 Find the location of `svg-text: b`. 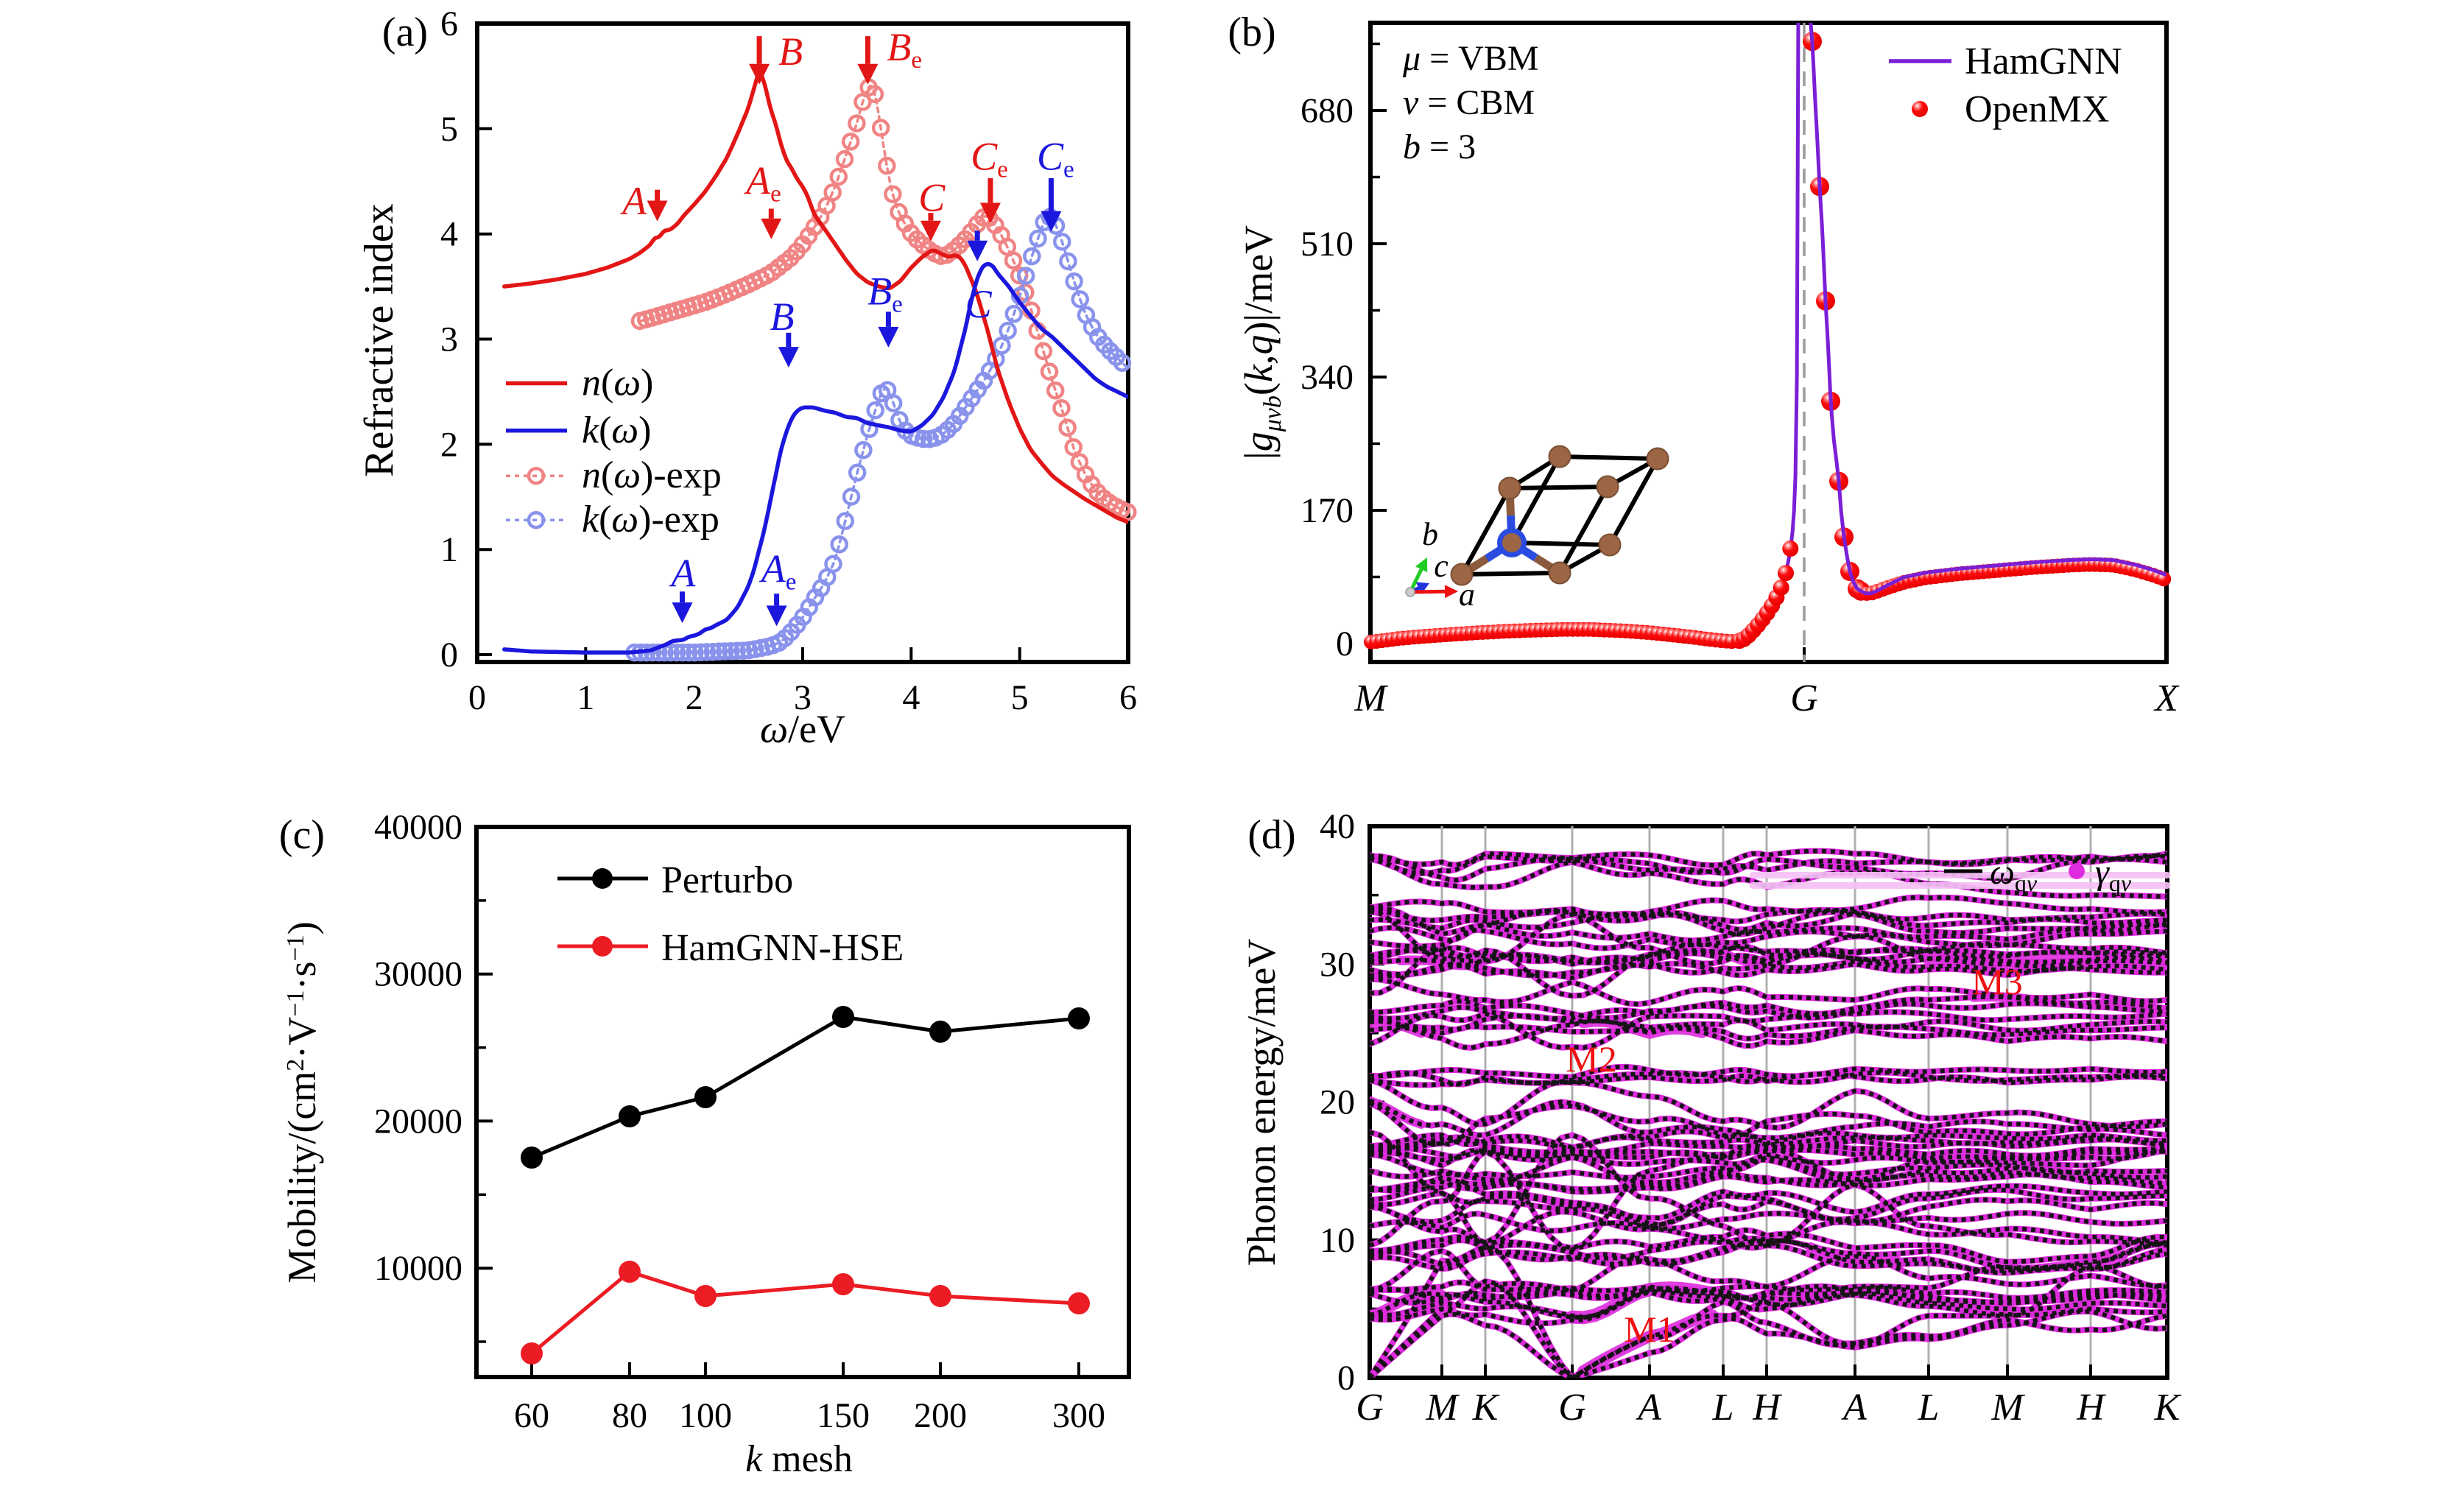

svg-text: b is located at coordinates (1430, 534).